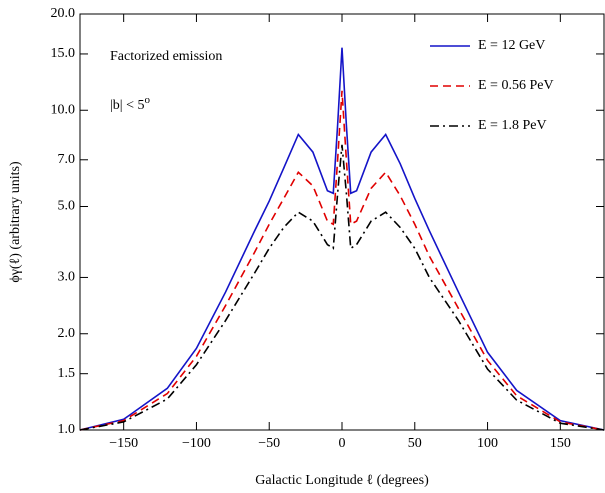 The image size is (605, 493). Describe the element at coordinates (148, 100) in the screenshot. I see `annotation-sup: o` at that location.